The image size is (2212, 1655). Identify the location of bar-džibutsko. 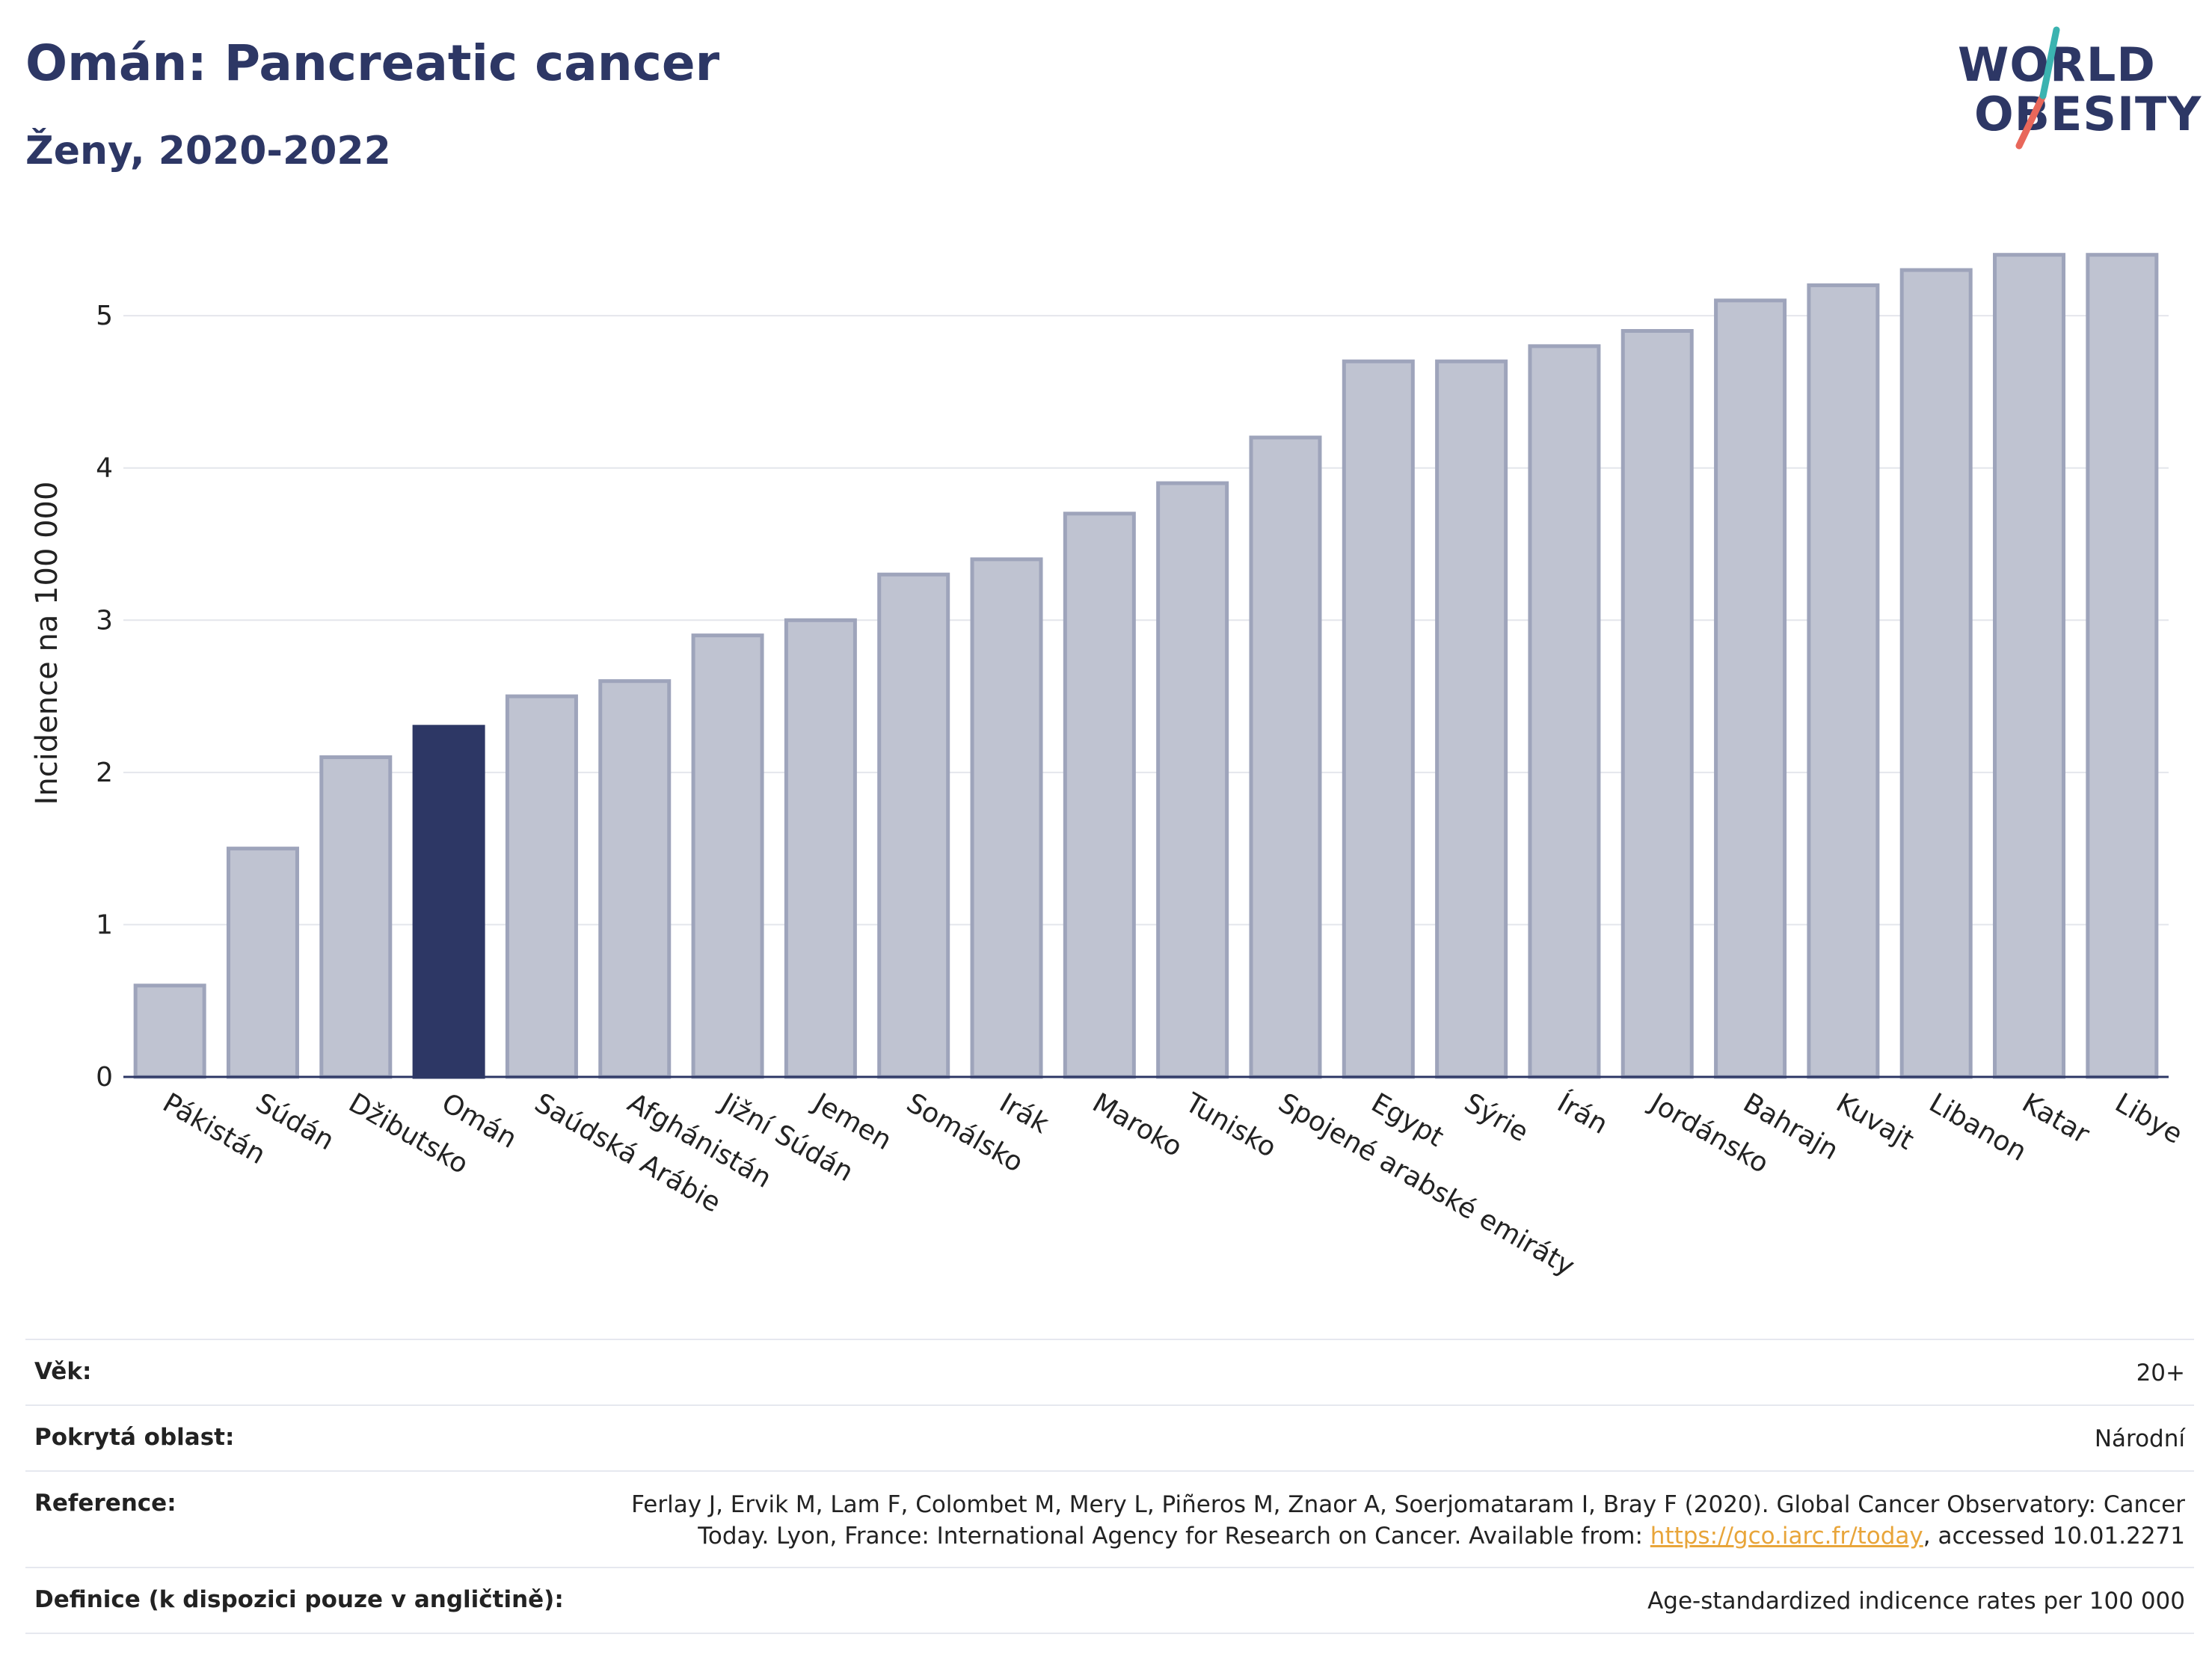
(356, 917).